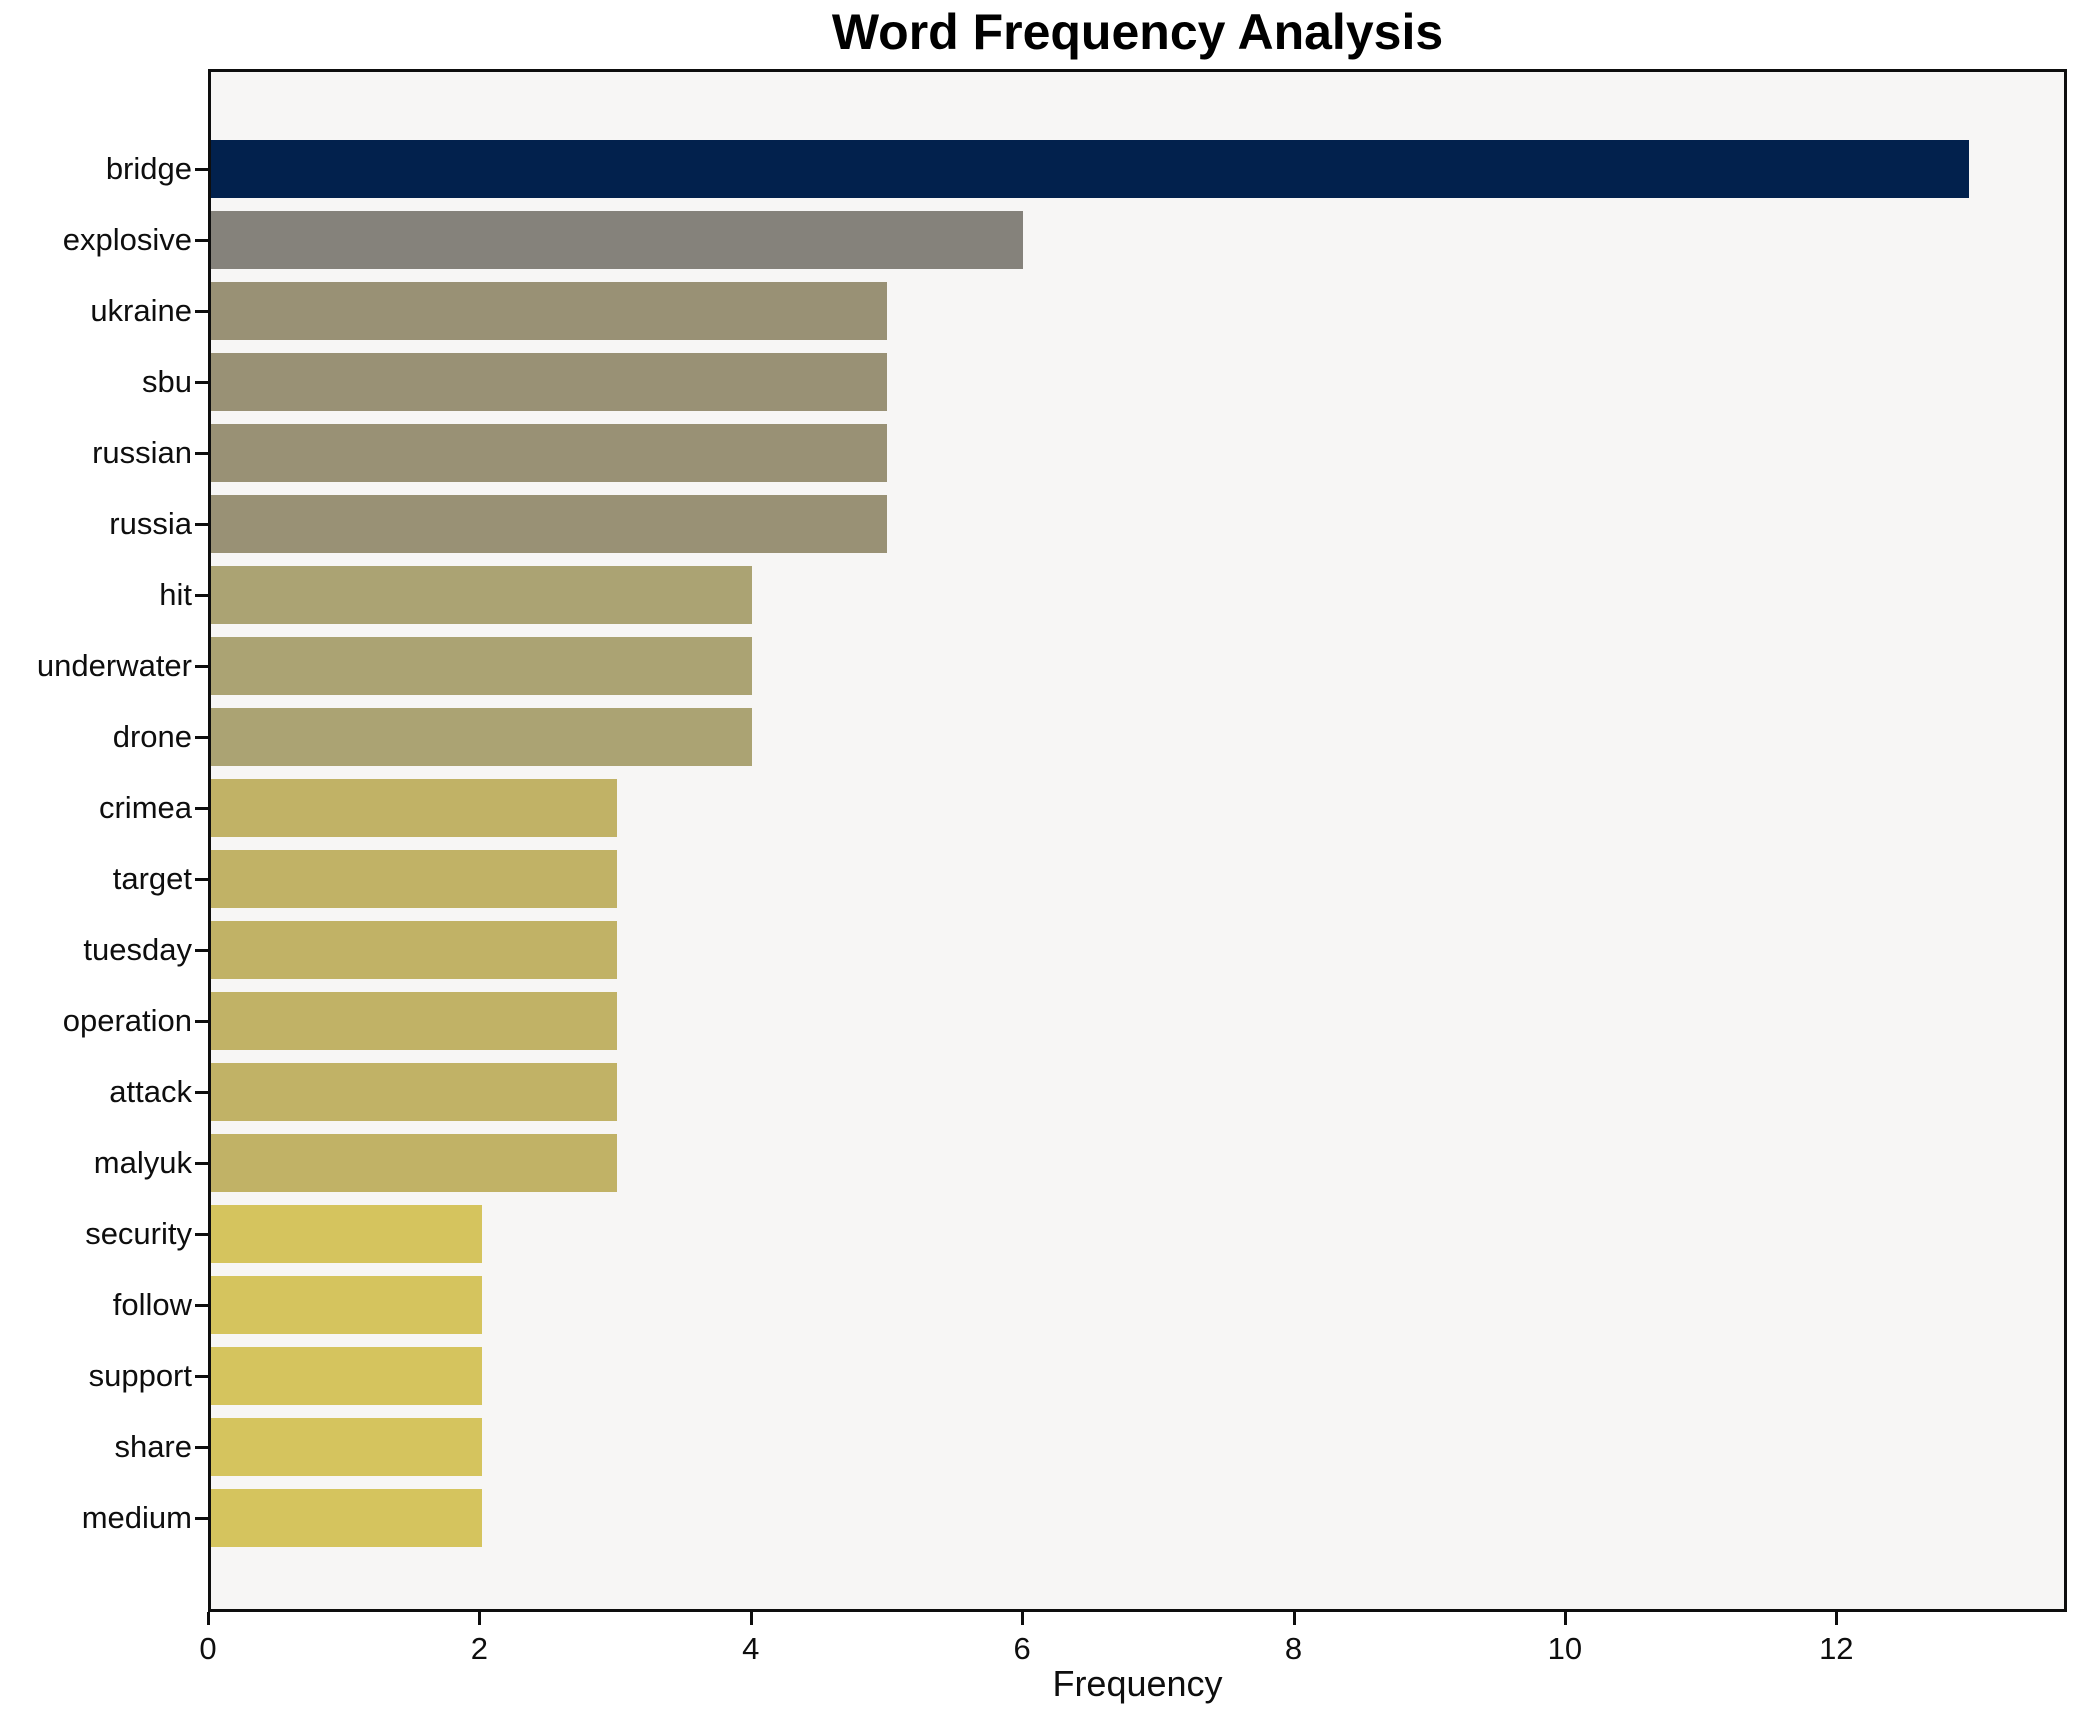 This screenshot has height=1722, width=2086. Describe the element at coordinates (414, 879) in the screenshot. I see `bar-target` at that location.